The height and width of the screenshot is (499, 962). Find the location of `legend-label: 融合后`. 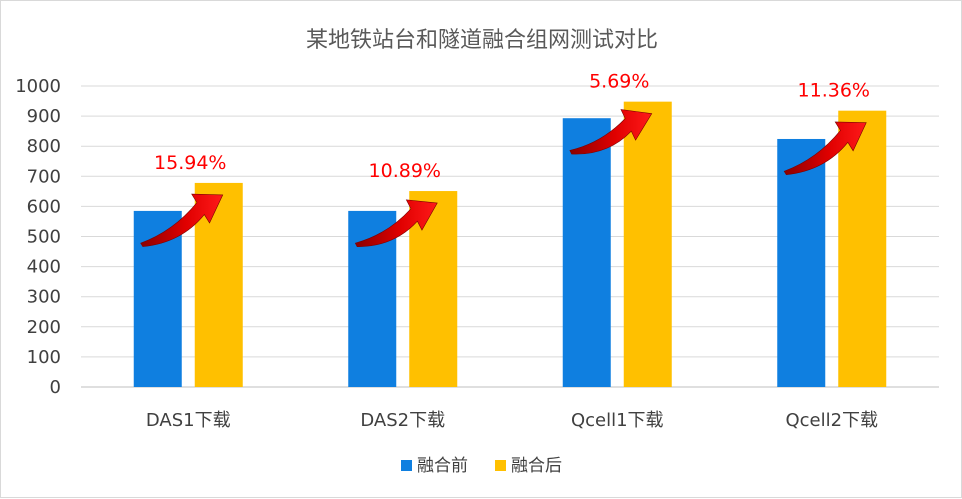

legend-label: 融合后 is located at coordinates (536, 466).